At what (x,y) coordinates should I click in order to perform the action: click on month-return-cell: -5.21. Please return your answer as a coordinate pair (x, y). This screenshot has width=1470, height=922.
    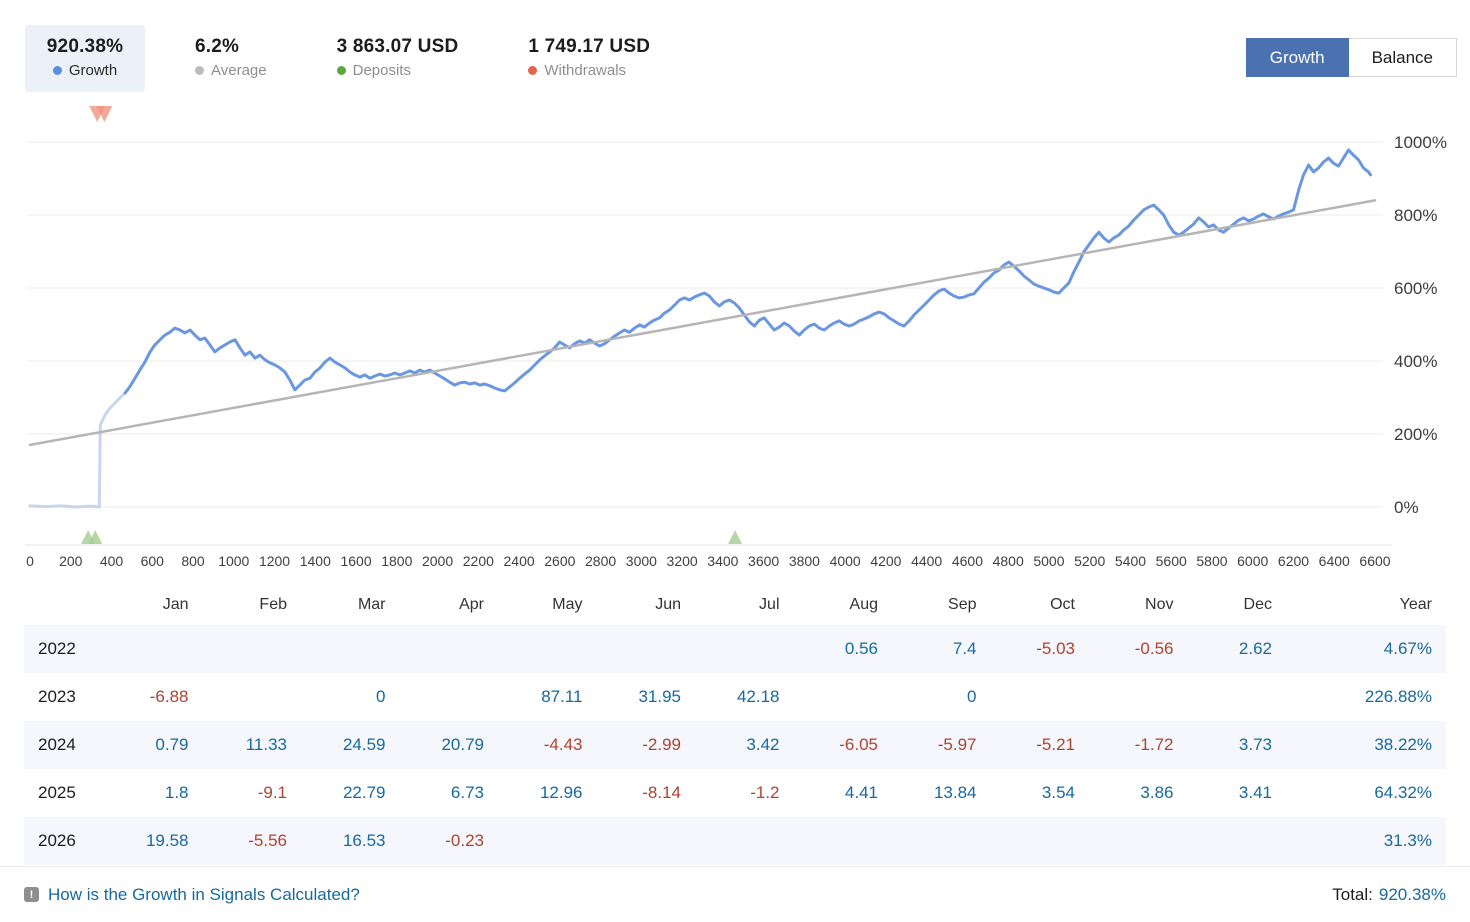
    Looking at the image, I should click on (1055, 744).